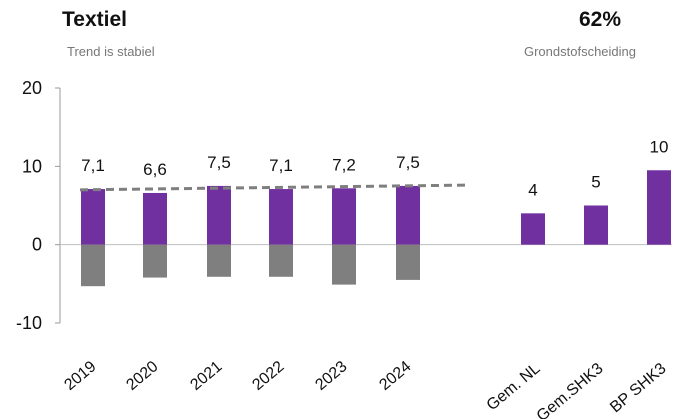  What do you see at coordinates (93, 165) in the screenshot?
I see `data-label-2019: 7,1` at bounding box center [93, 165].